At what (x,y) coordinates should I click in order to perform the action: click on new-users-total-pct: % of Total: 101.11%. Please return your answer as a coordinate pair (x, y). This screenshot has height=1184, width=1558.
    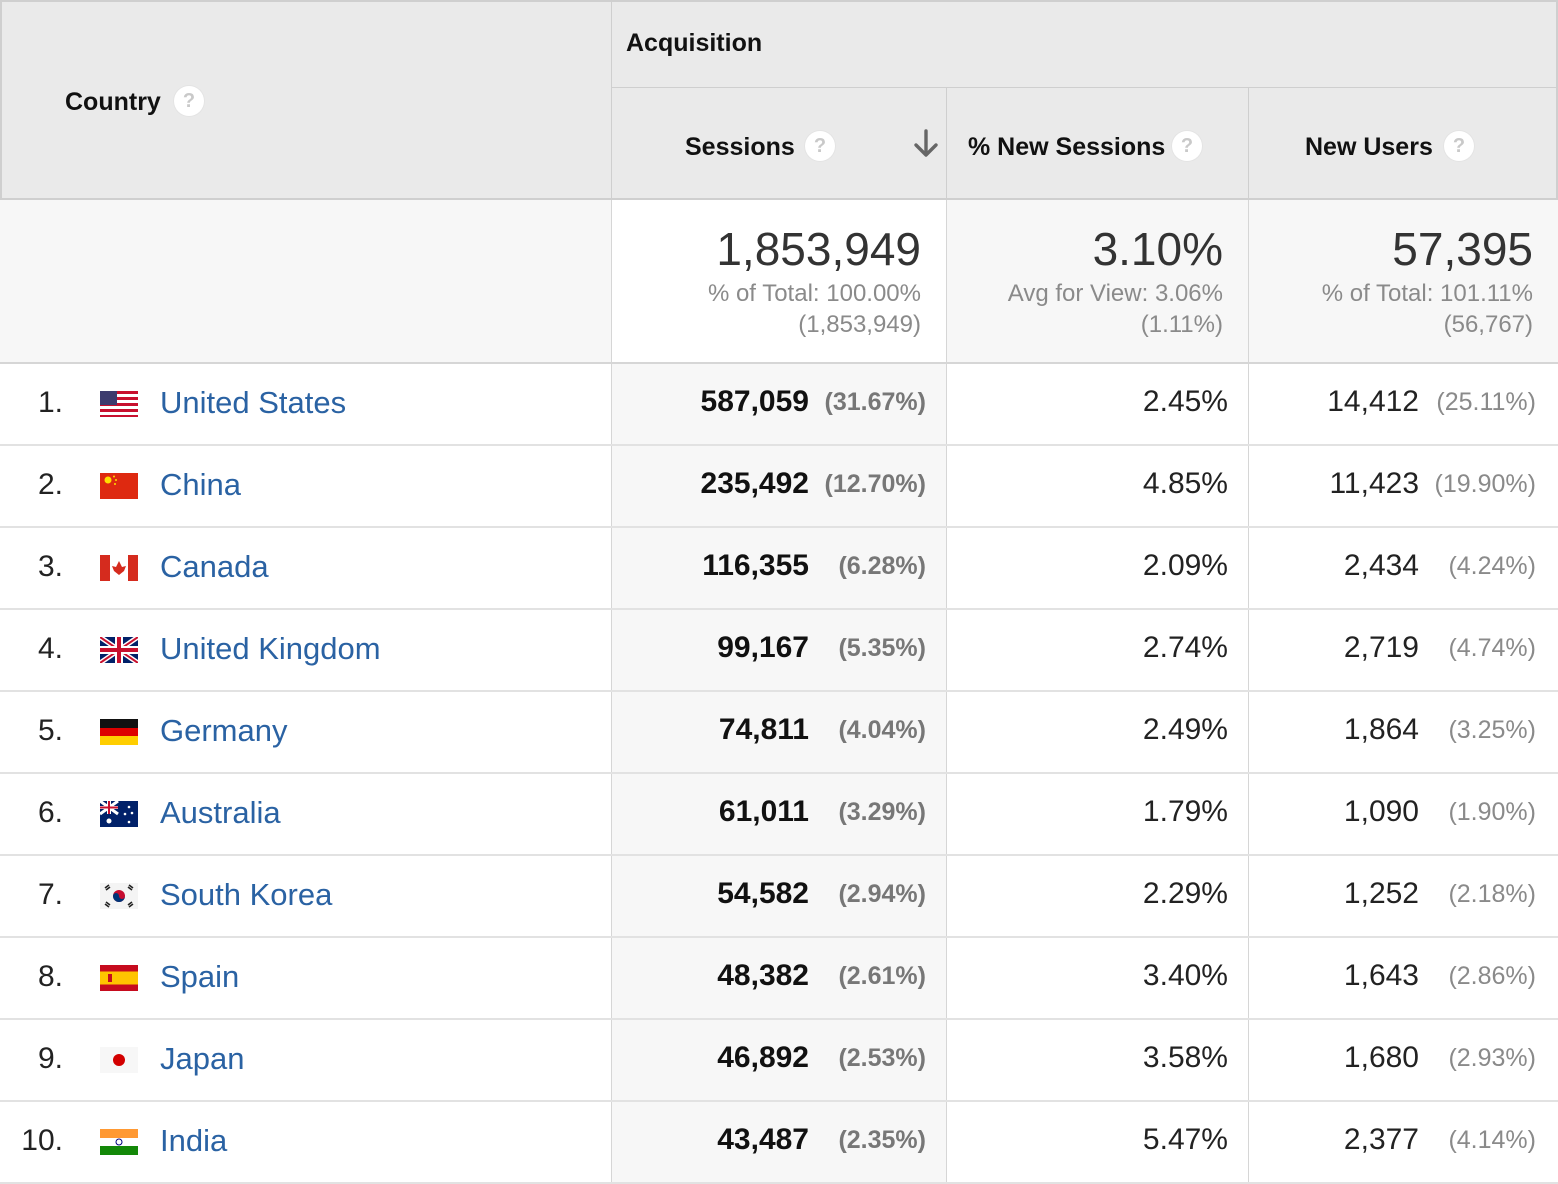
    Looking at the image, I should click on (1427, 293).